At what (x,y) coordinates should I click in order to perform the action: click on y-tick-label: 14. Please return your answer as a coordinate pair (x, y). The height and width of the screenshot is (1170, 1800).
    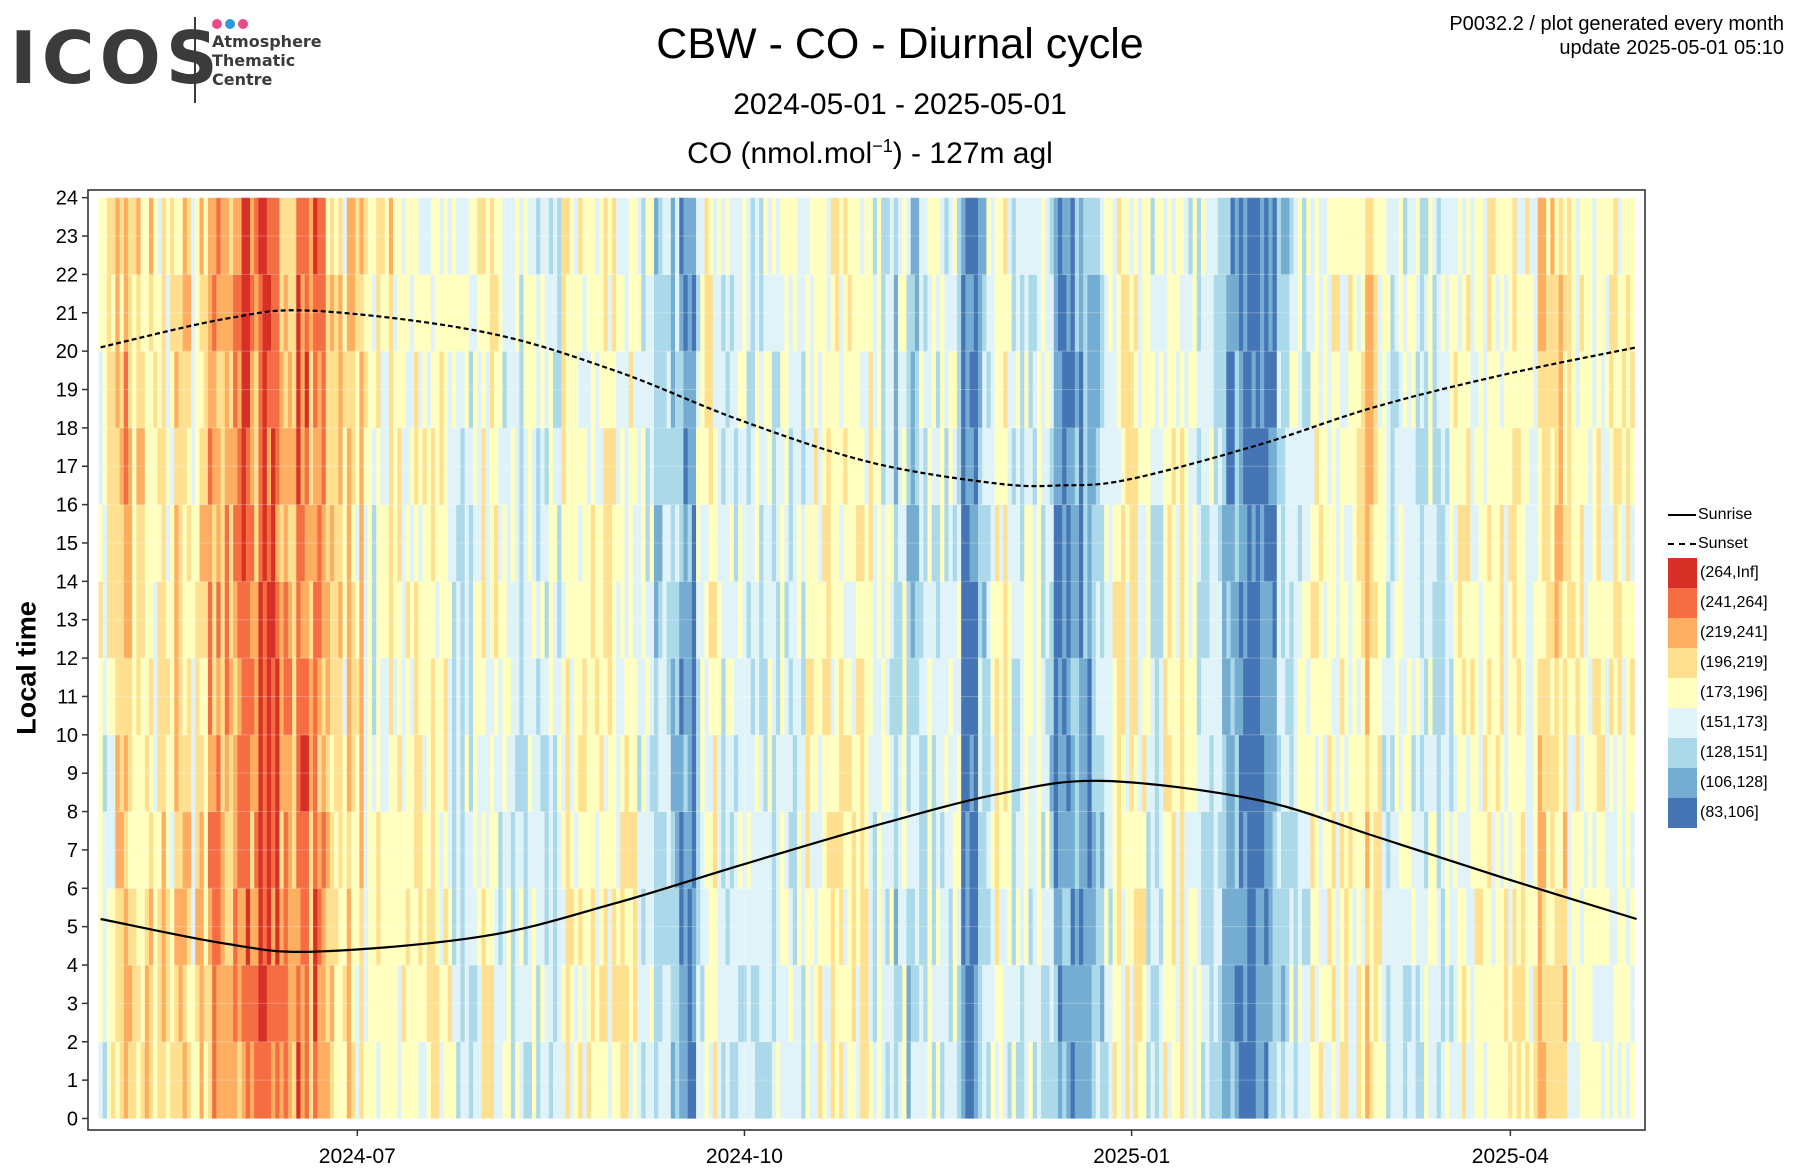
    Looking at the image, I should click on (67, 582).